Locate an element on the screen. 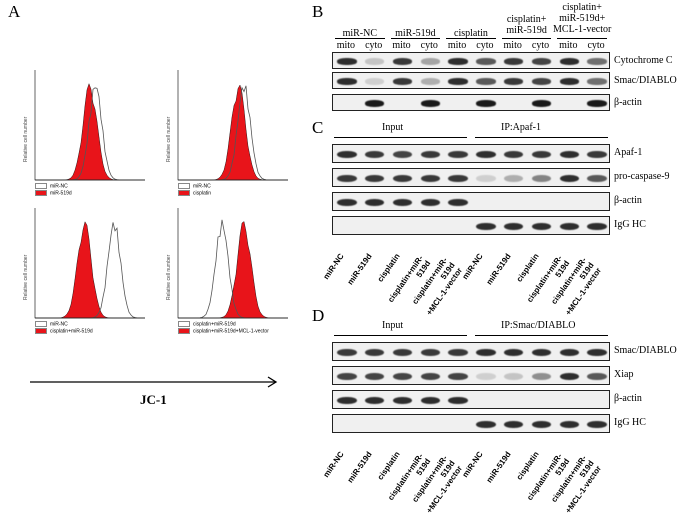  panel-label-d: D is located at coordinates (318, 315).